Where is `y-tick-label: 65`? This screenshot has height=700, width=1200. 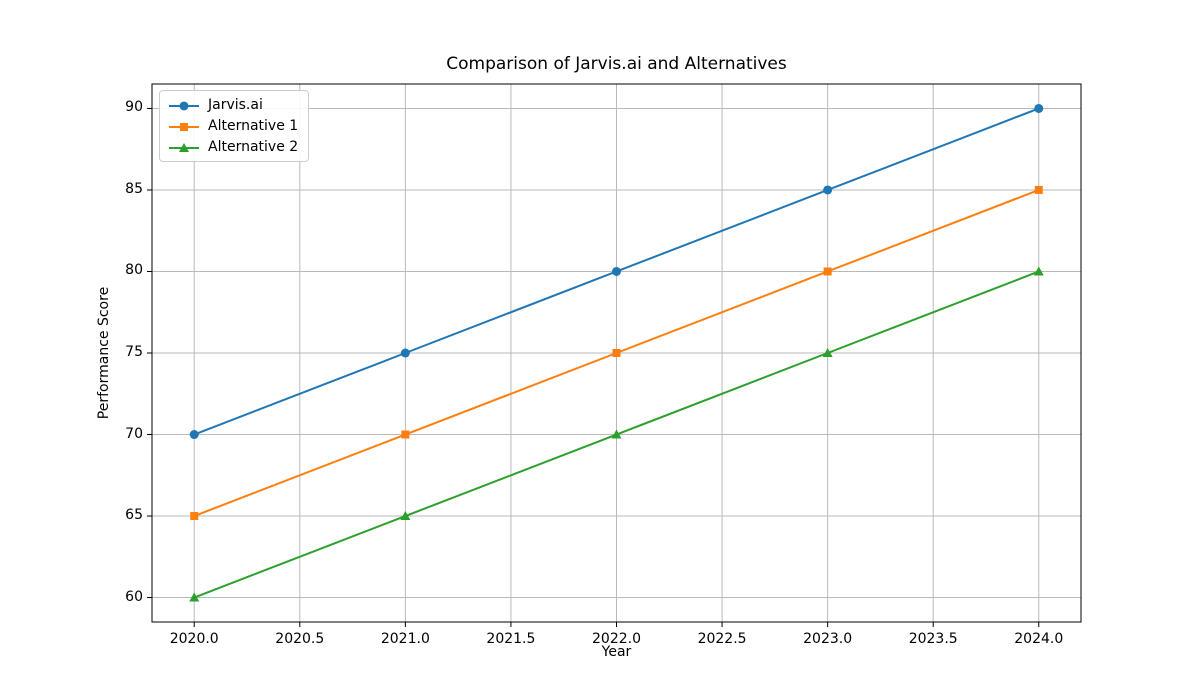 y-tick-label: 65 is located at coordinates (134, 515).